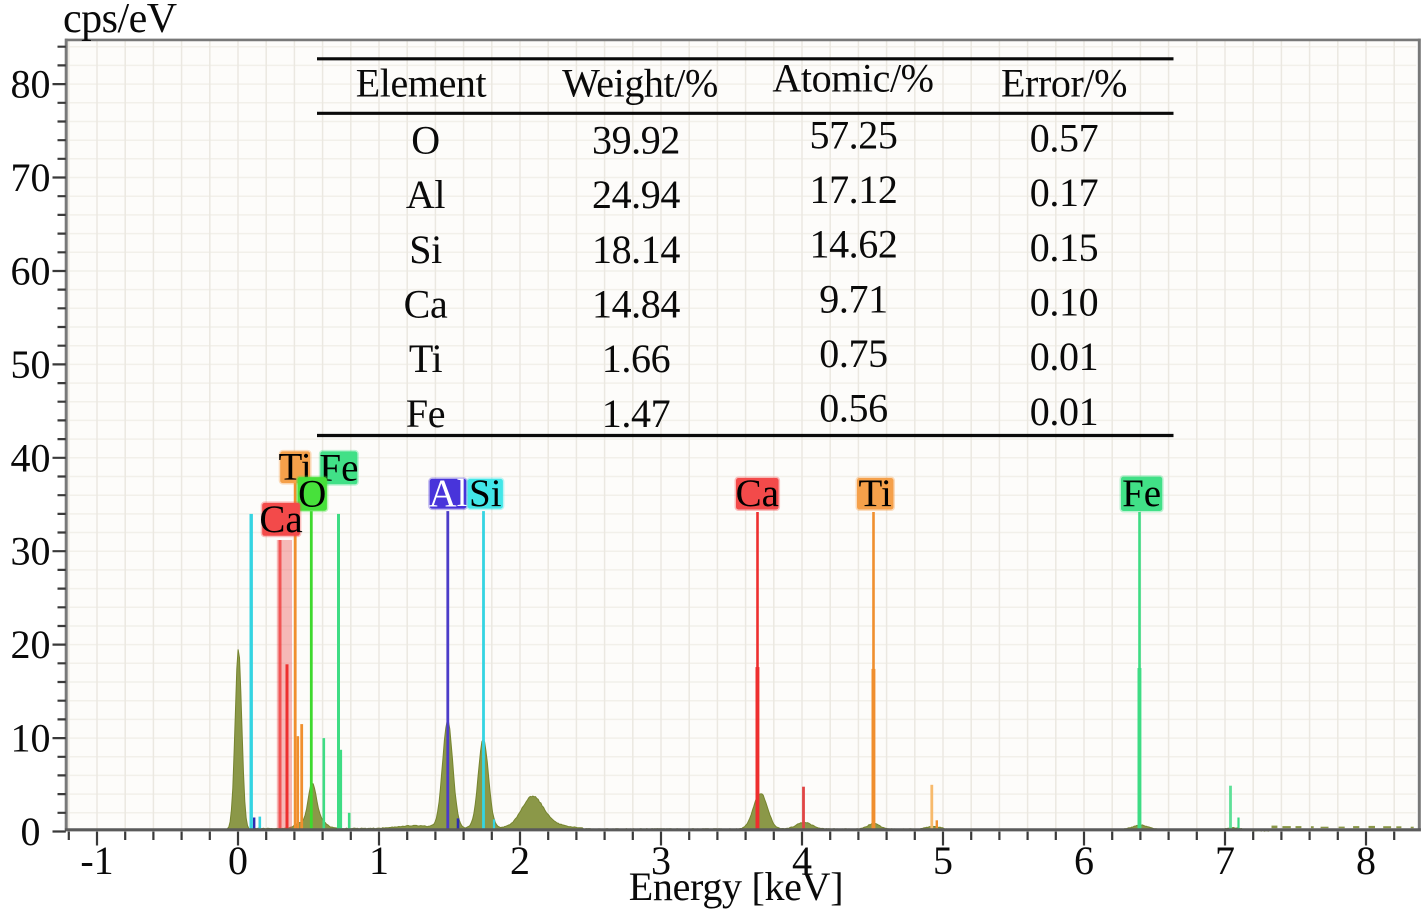 This screenshot has width=1427, height=918. I want to click on svg-text: 14.62, so click(853, 244).